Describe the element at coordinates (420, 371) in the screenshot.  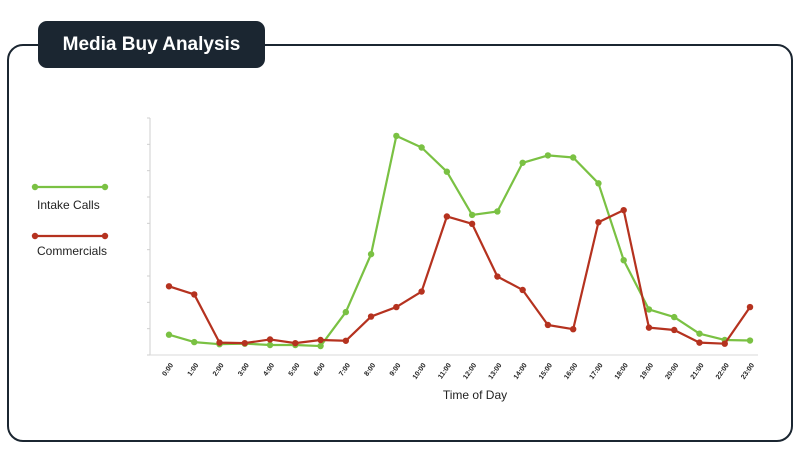
I see `x-tick-label: 10:00` at that location.